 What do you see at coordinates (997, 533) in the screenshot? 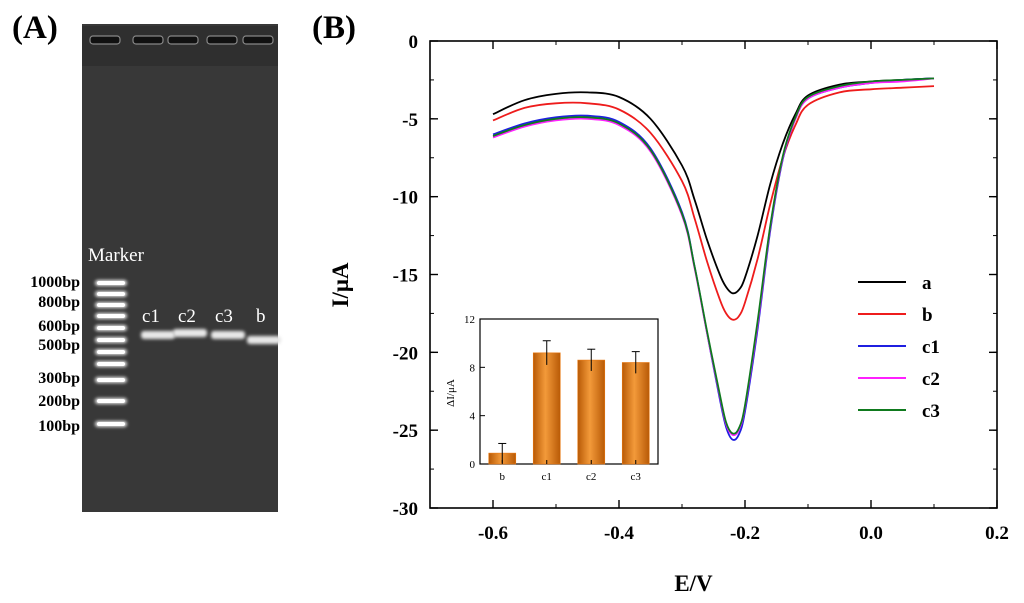
I see `x-tick-label: 0.2` at bounding box center [997, 533].